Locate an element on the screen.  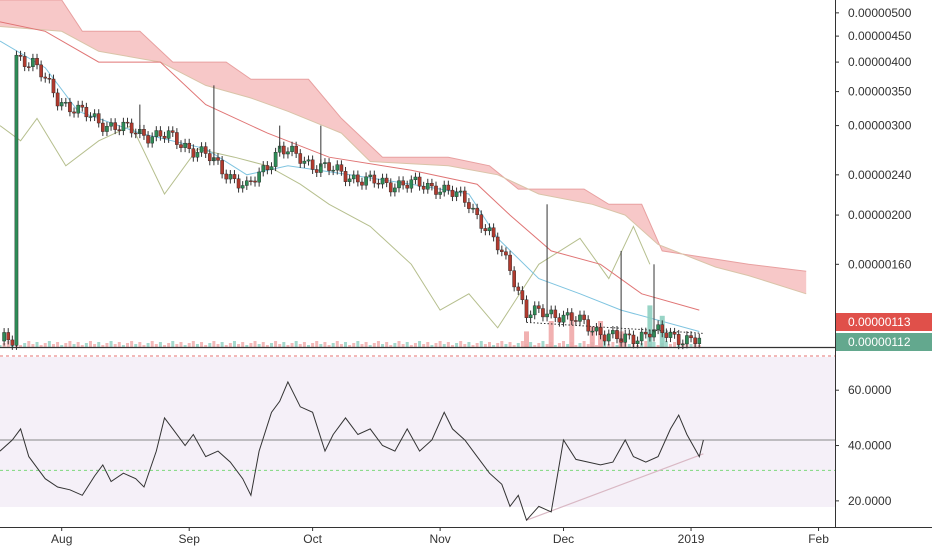
price-tick-label: 0.00000240 is located at coordinates (880, 175).